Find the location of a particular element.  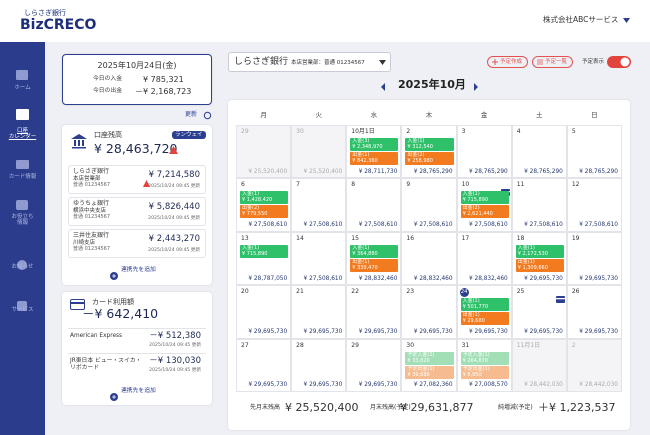

day-cell: 29 ¥ 29,695,730 is located at coordinates (374, 365).